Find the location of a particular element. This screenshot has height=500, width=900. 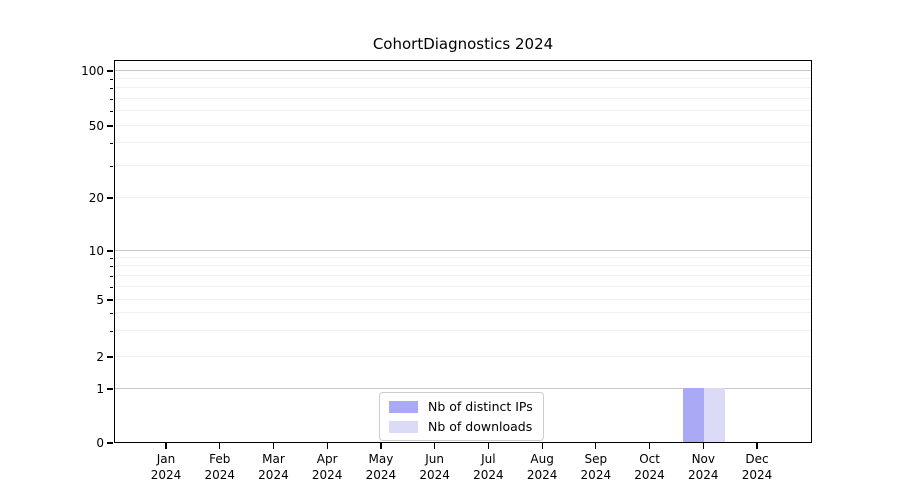

x-tick-label: Nov 2024 is located at coordinates (703, 467).